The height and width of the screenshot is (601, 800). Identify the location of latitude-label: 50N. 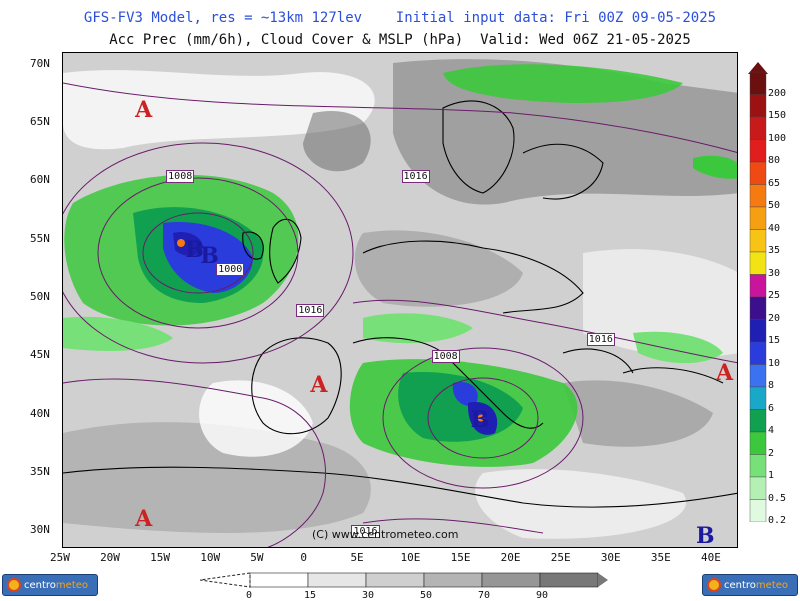
(40, 297).